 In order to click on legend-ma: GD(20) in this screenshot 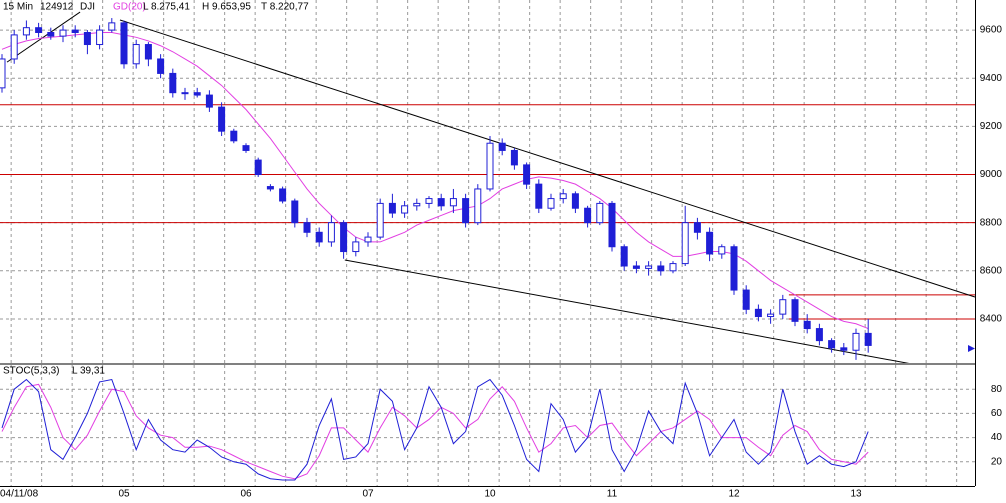, I will do `click(129, 7)`.